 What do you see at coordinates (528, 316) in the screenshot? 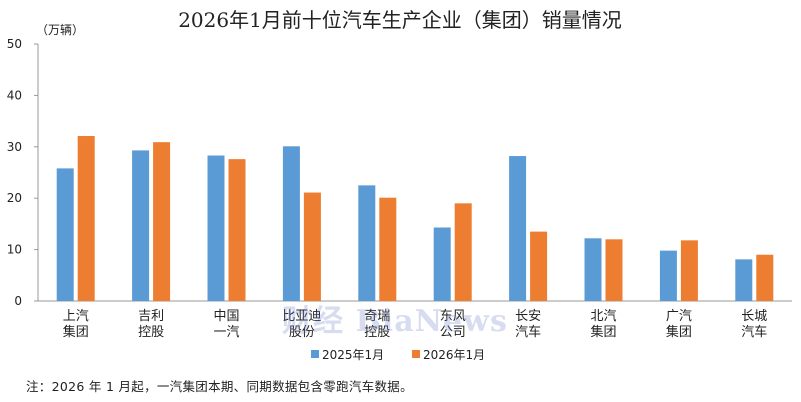
I see `x-tick-label: 长安` at bounding box center [528, 316].